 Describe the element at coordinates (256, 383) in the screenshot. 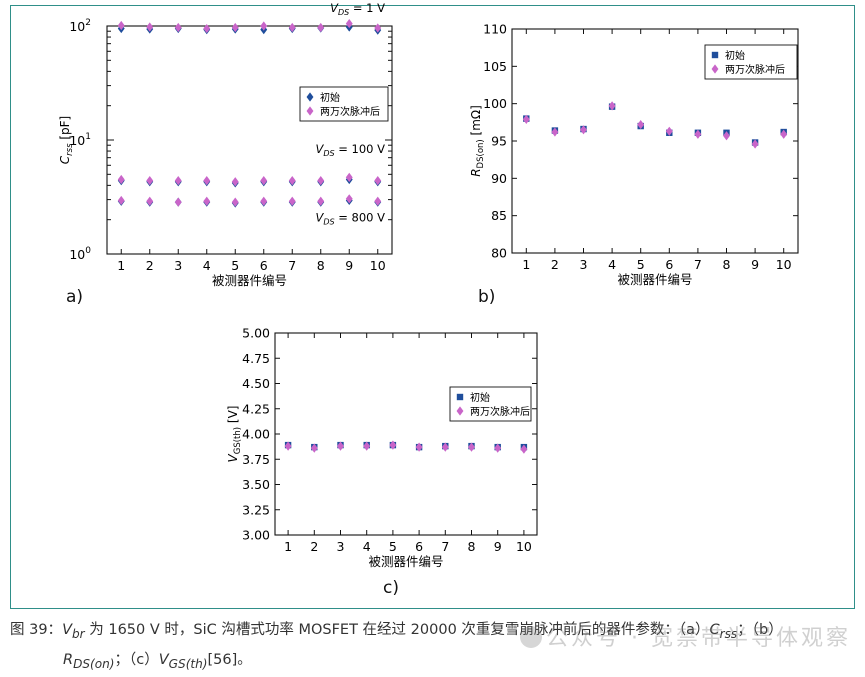

I see `y-tick-label: 4.50` at that location.